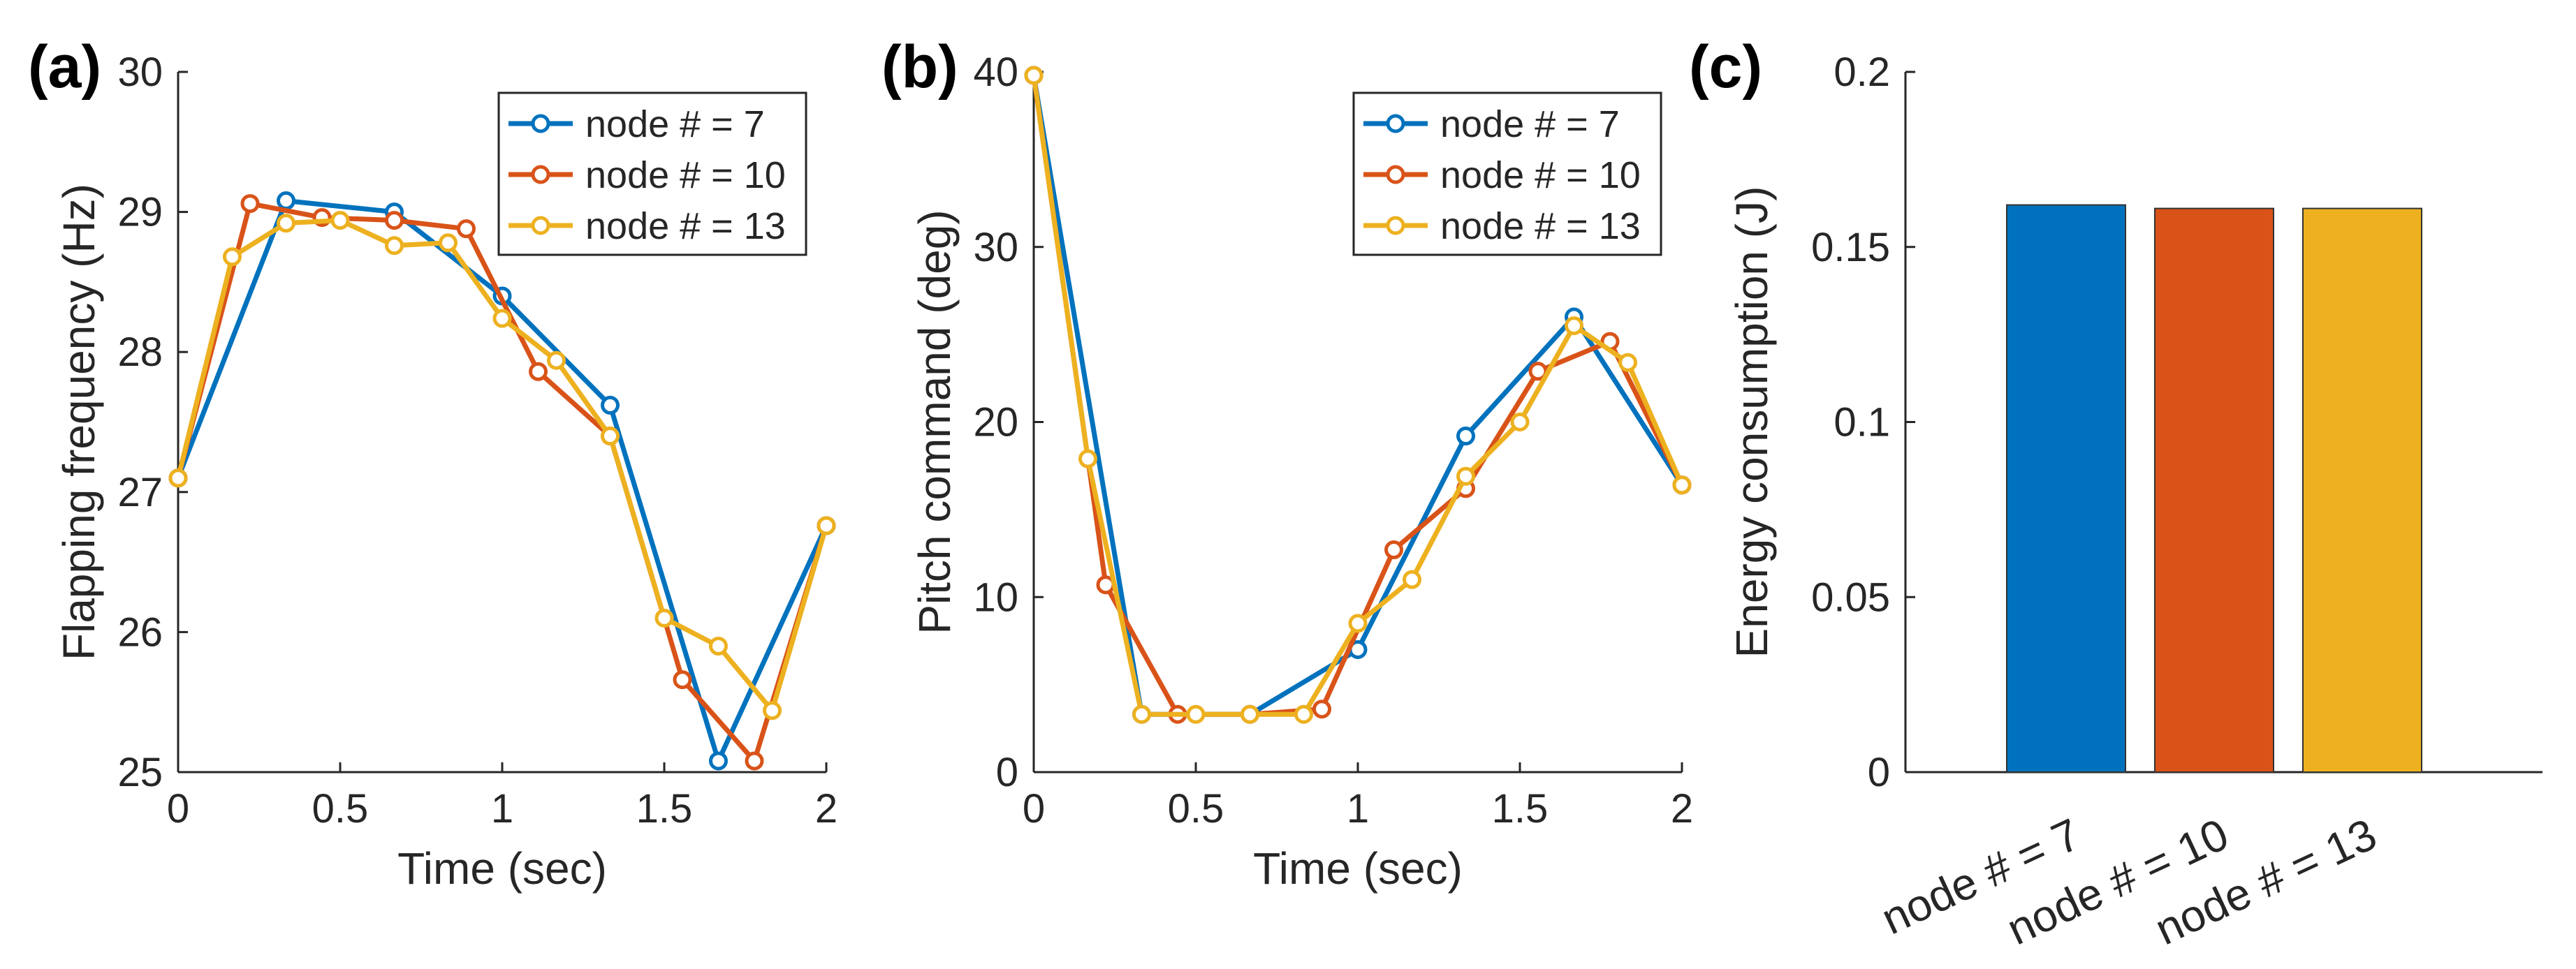  What do you see at coordinates (140, 212) in the screenshot?
I see `y-tick-label: 29` at bounding box center [140, 212].